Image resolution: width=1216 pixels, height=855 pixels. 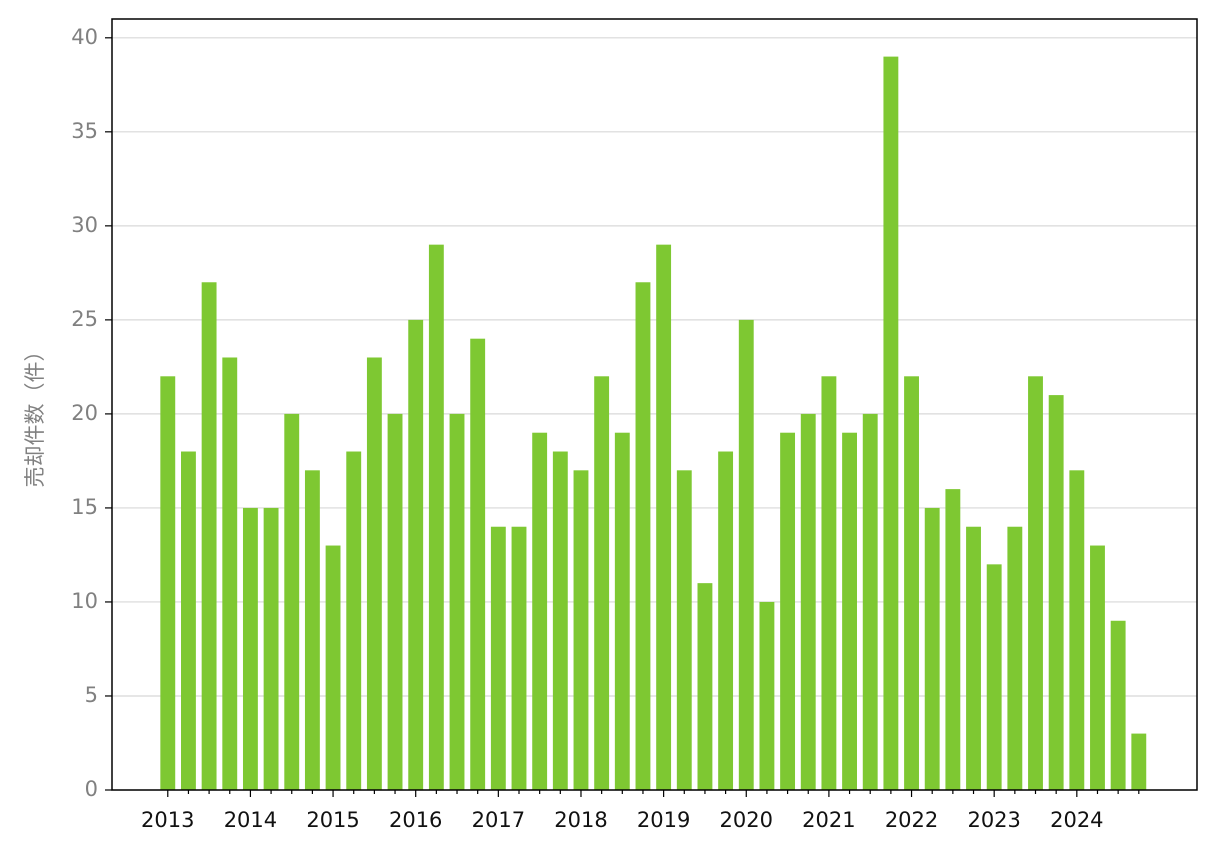 I want to click on x-tick-label: 2016, so click(x=415, y=820).